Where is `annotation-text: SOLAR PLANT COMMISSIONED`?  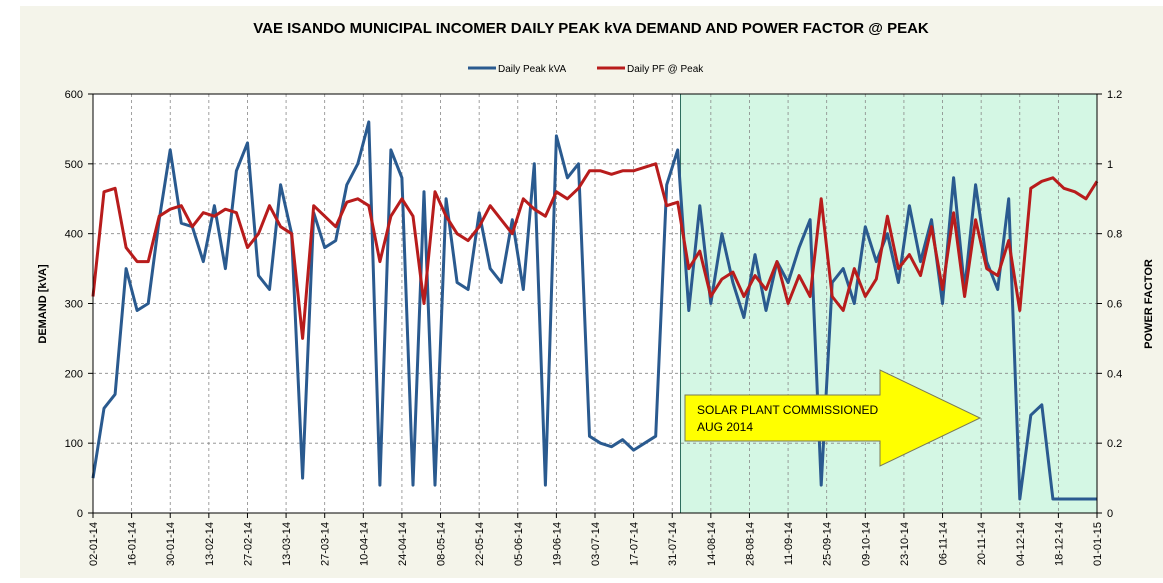 annotation-text: SOLAR PLANT COMMISSIONED is located at coordinates (787, 410).